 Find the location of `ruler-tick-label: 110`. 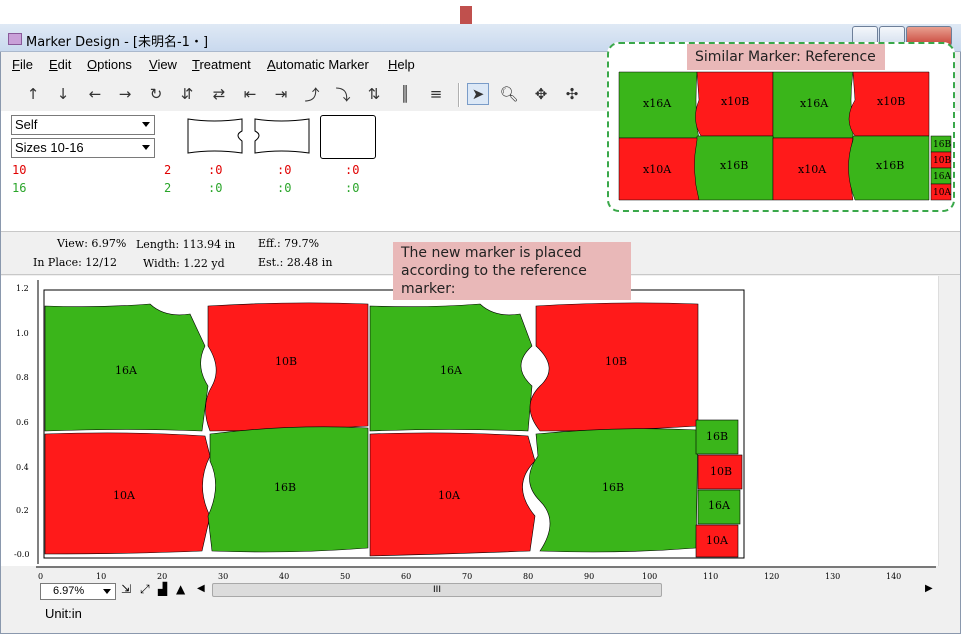

ruler-tick-label: 110 is located at coordinates (711, 576).